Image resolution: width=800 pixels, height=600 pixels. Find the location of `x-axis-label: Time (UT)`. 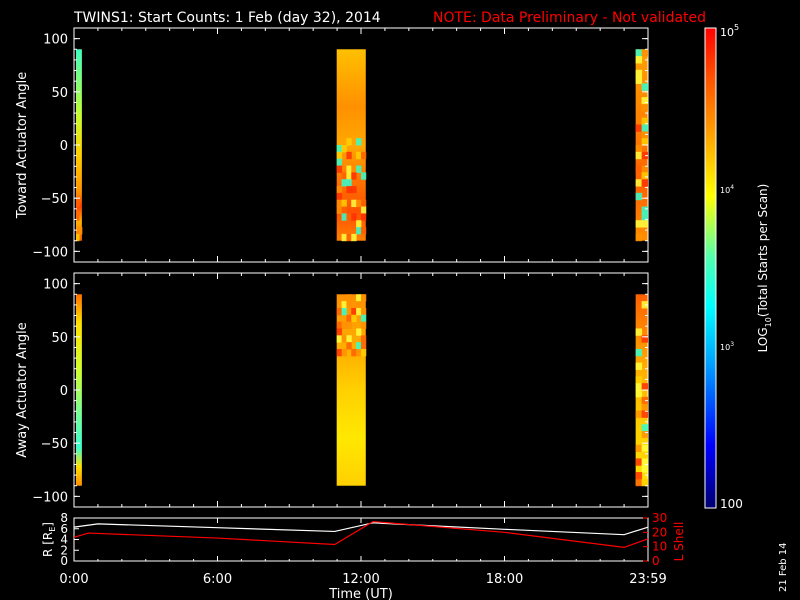

x-axis-label: Time (UT) is located at coordinates (360, 593).